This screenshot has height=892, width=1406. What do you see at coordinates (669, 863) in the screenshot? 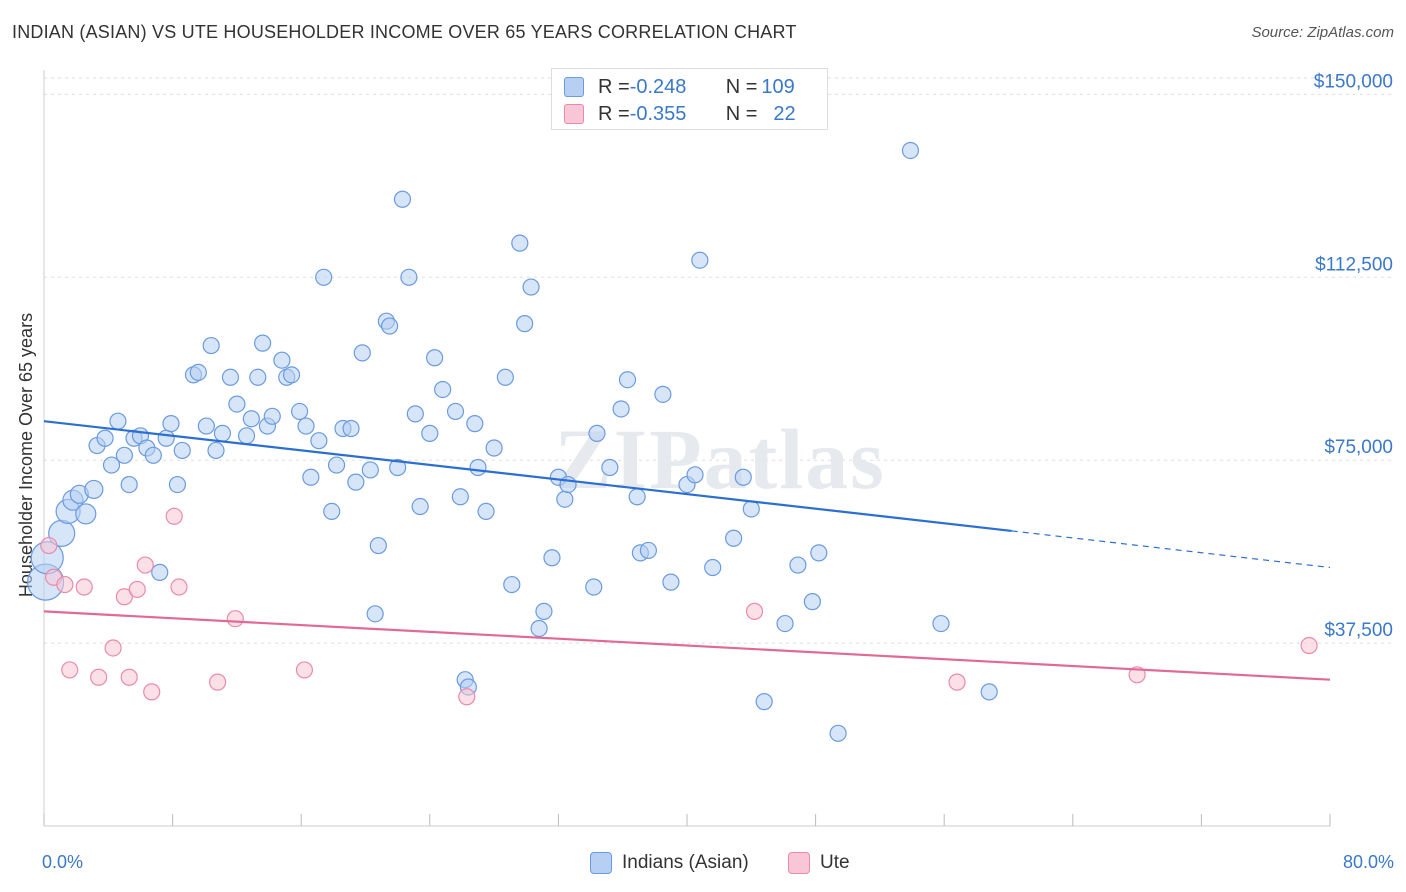
I see `legend-item-indians: Indians (Asian)` at bounding box center [669, 863].